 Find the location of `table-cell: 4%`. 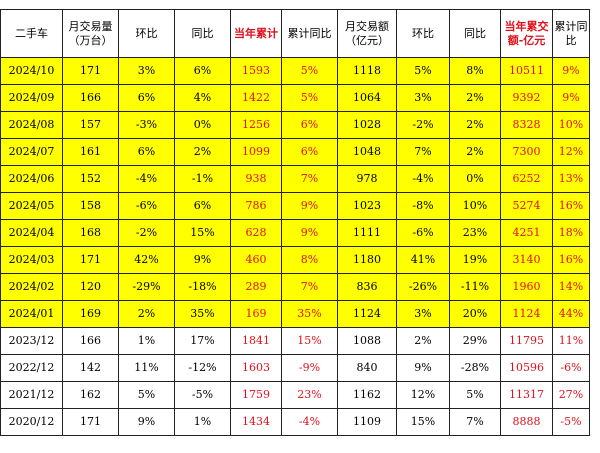

table-cell: 4% is located at coordinates (202, 98).